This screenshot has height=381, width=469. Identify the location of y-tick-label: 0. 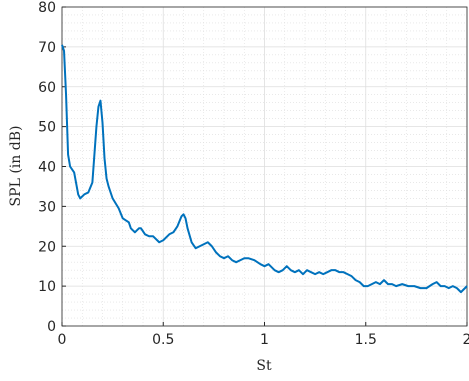
(51, 327).